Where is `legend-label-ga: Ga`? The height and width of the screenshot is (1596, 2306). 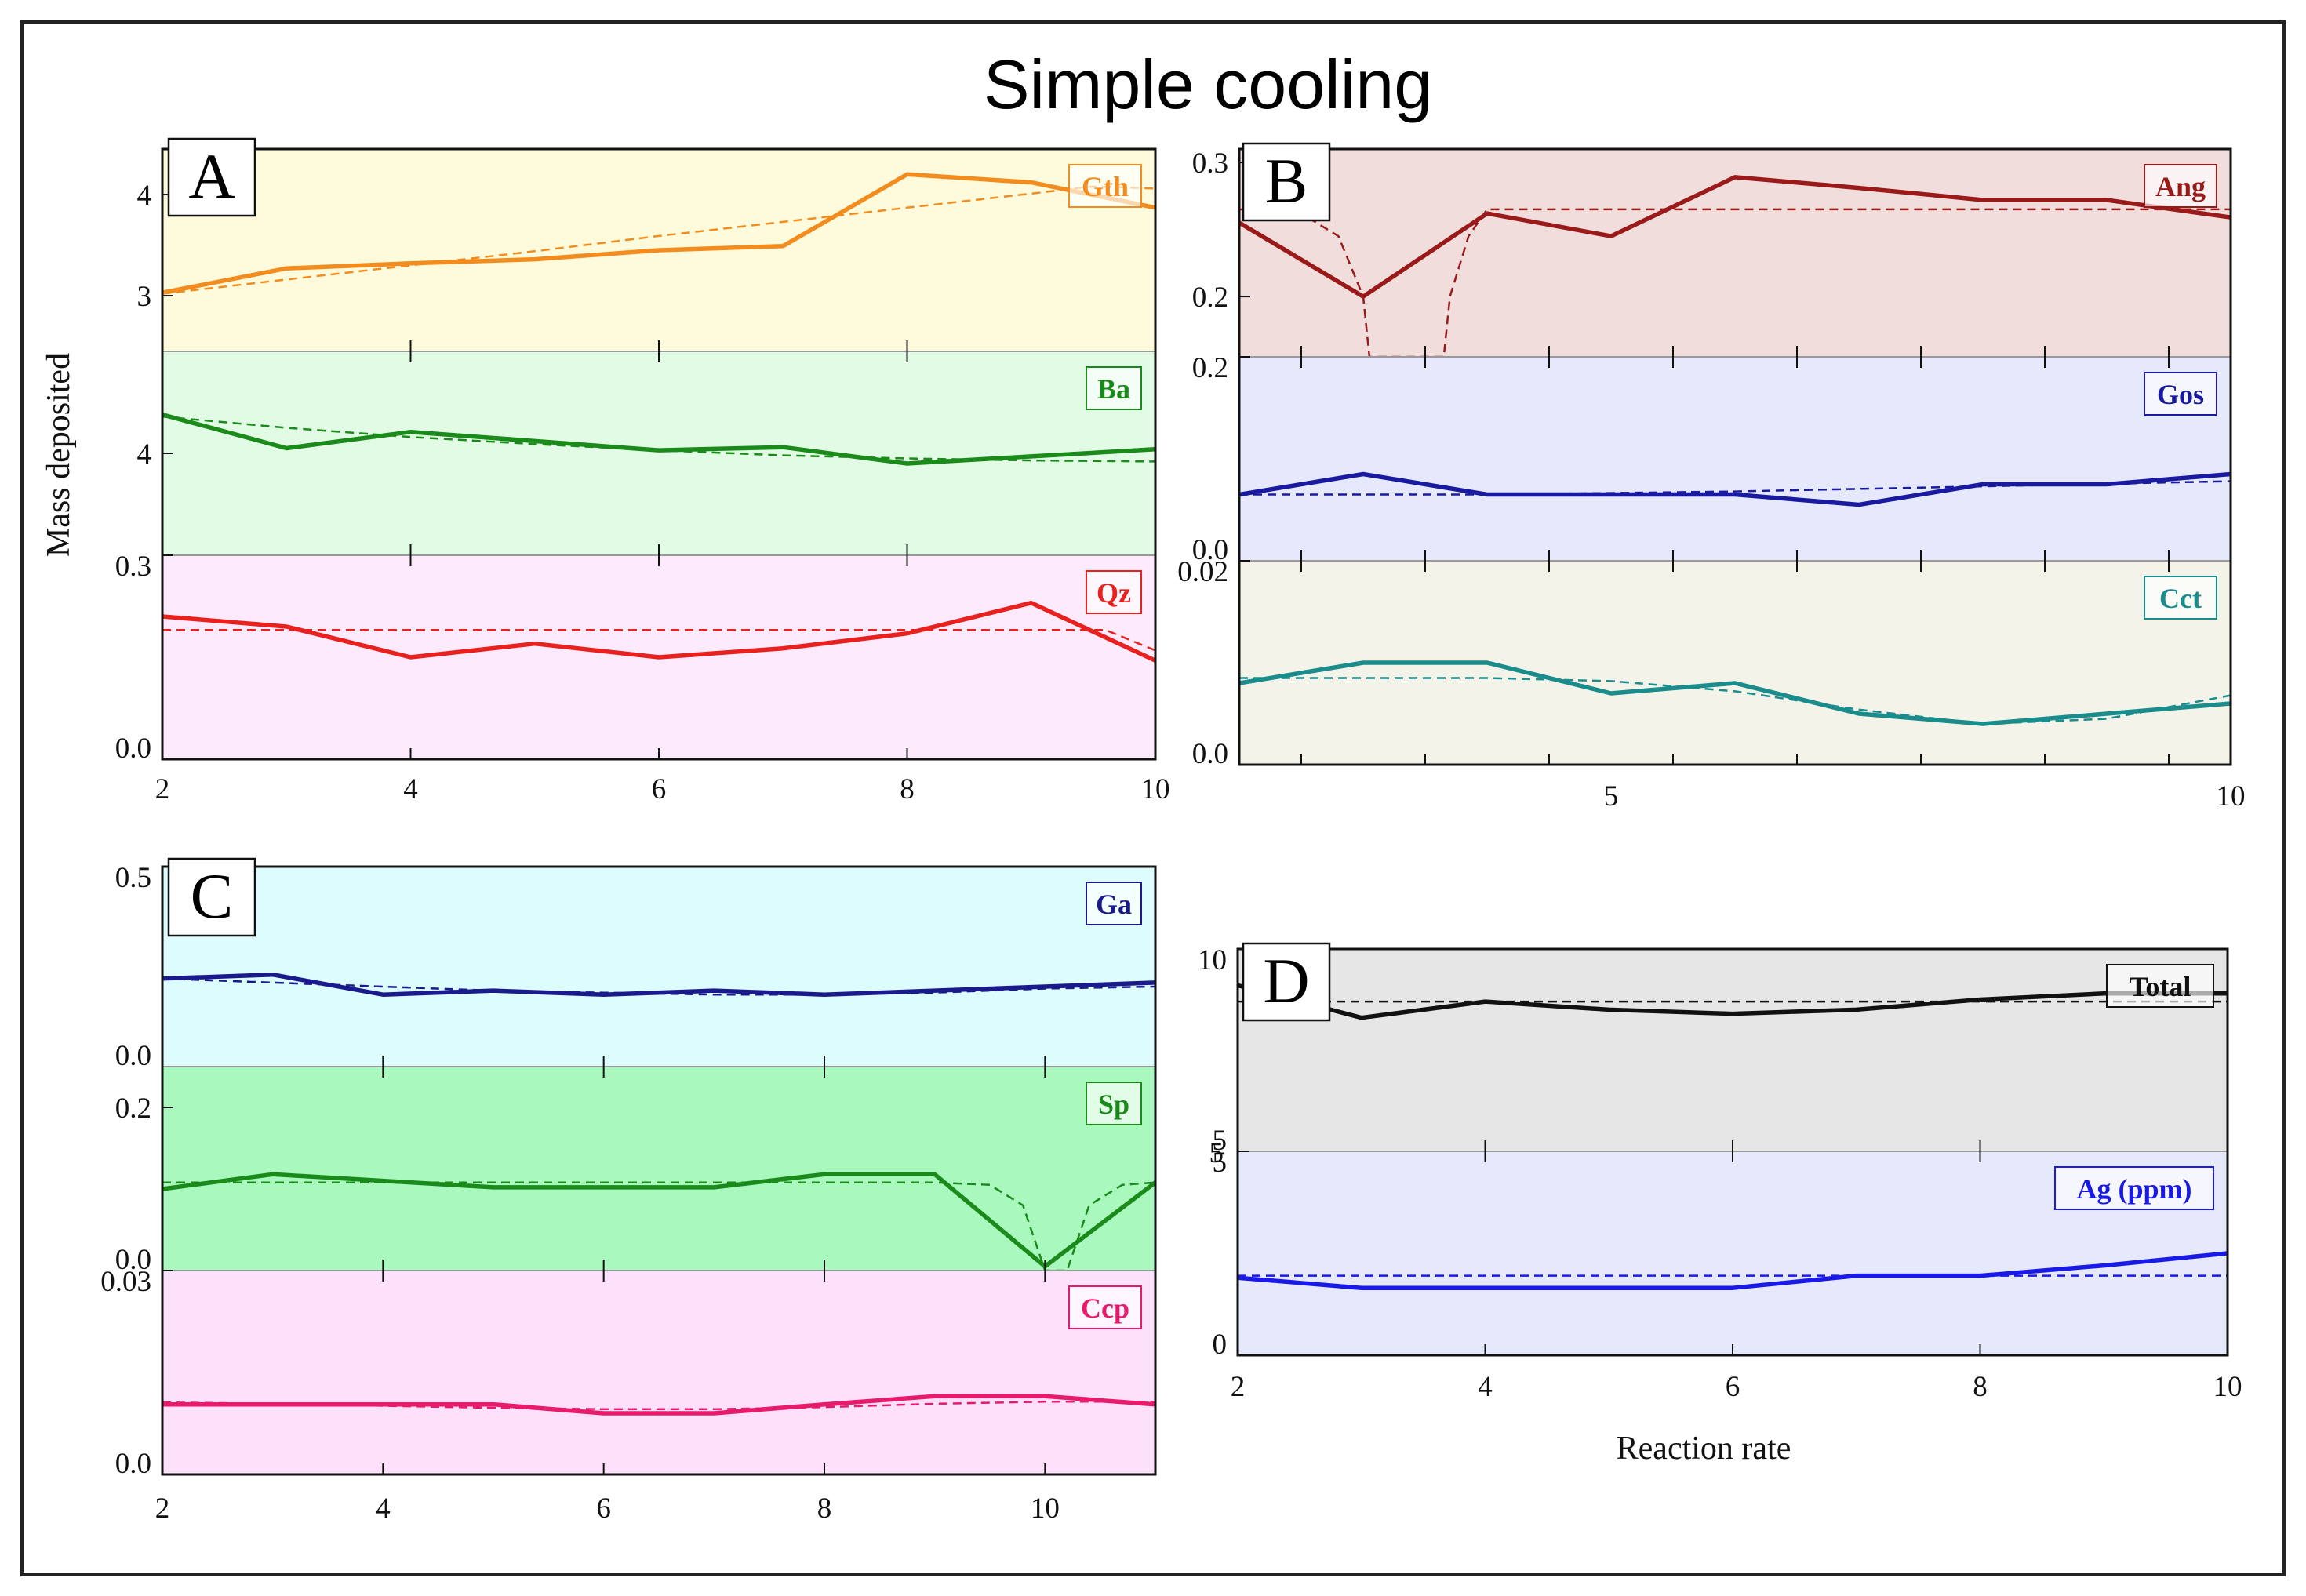
legend-label-ga: Ga is located at coordinates (1114, 904).